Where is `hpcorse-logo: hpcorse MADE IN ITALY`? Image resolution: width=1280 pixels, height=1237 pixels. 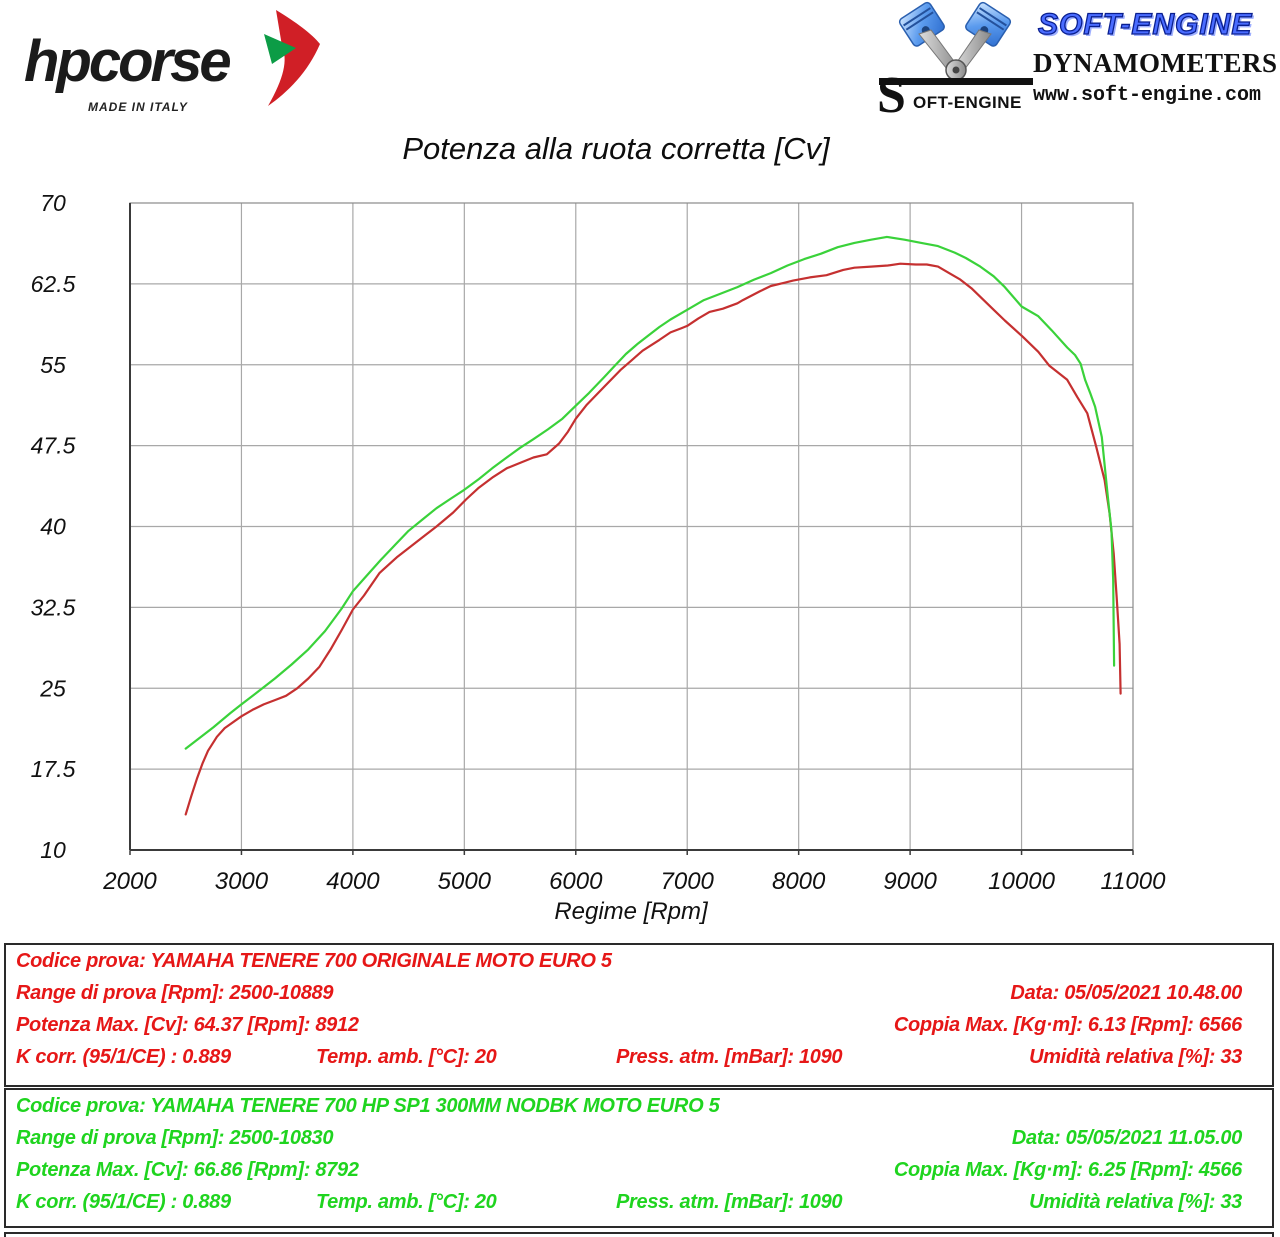
hpcorse-logo: hpcorse MADE IN ITALY is located at coordinates (175, 63).